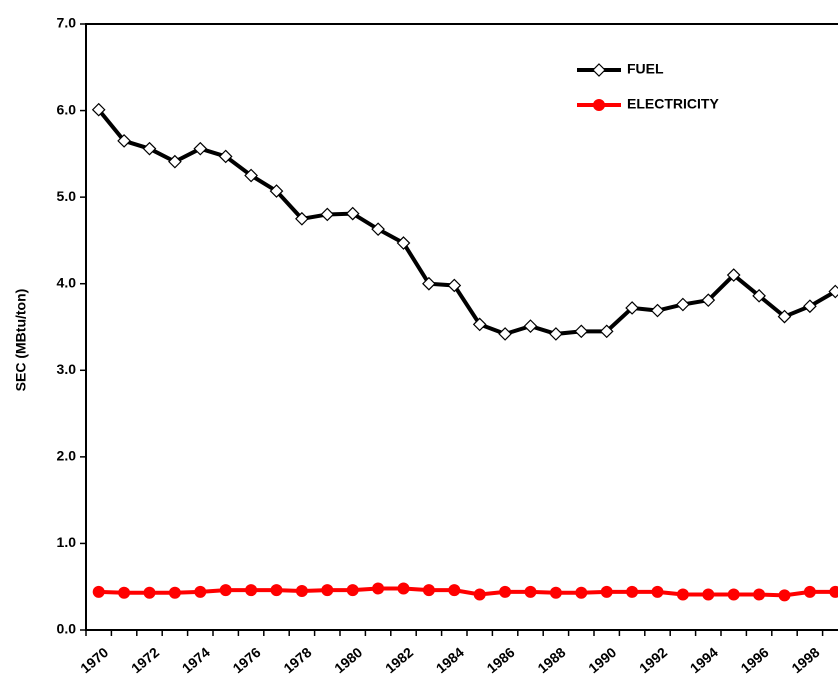  I want to click on legend-label: FUEL, so click(645, 69).